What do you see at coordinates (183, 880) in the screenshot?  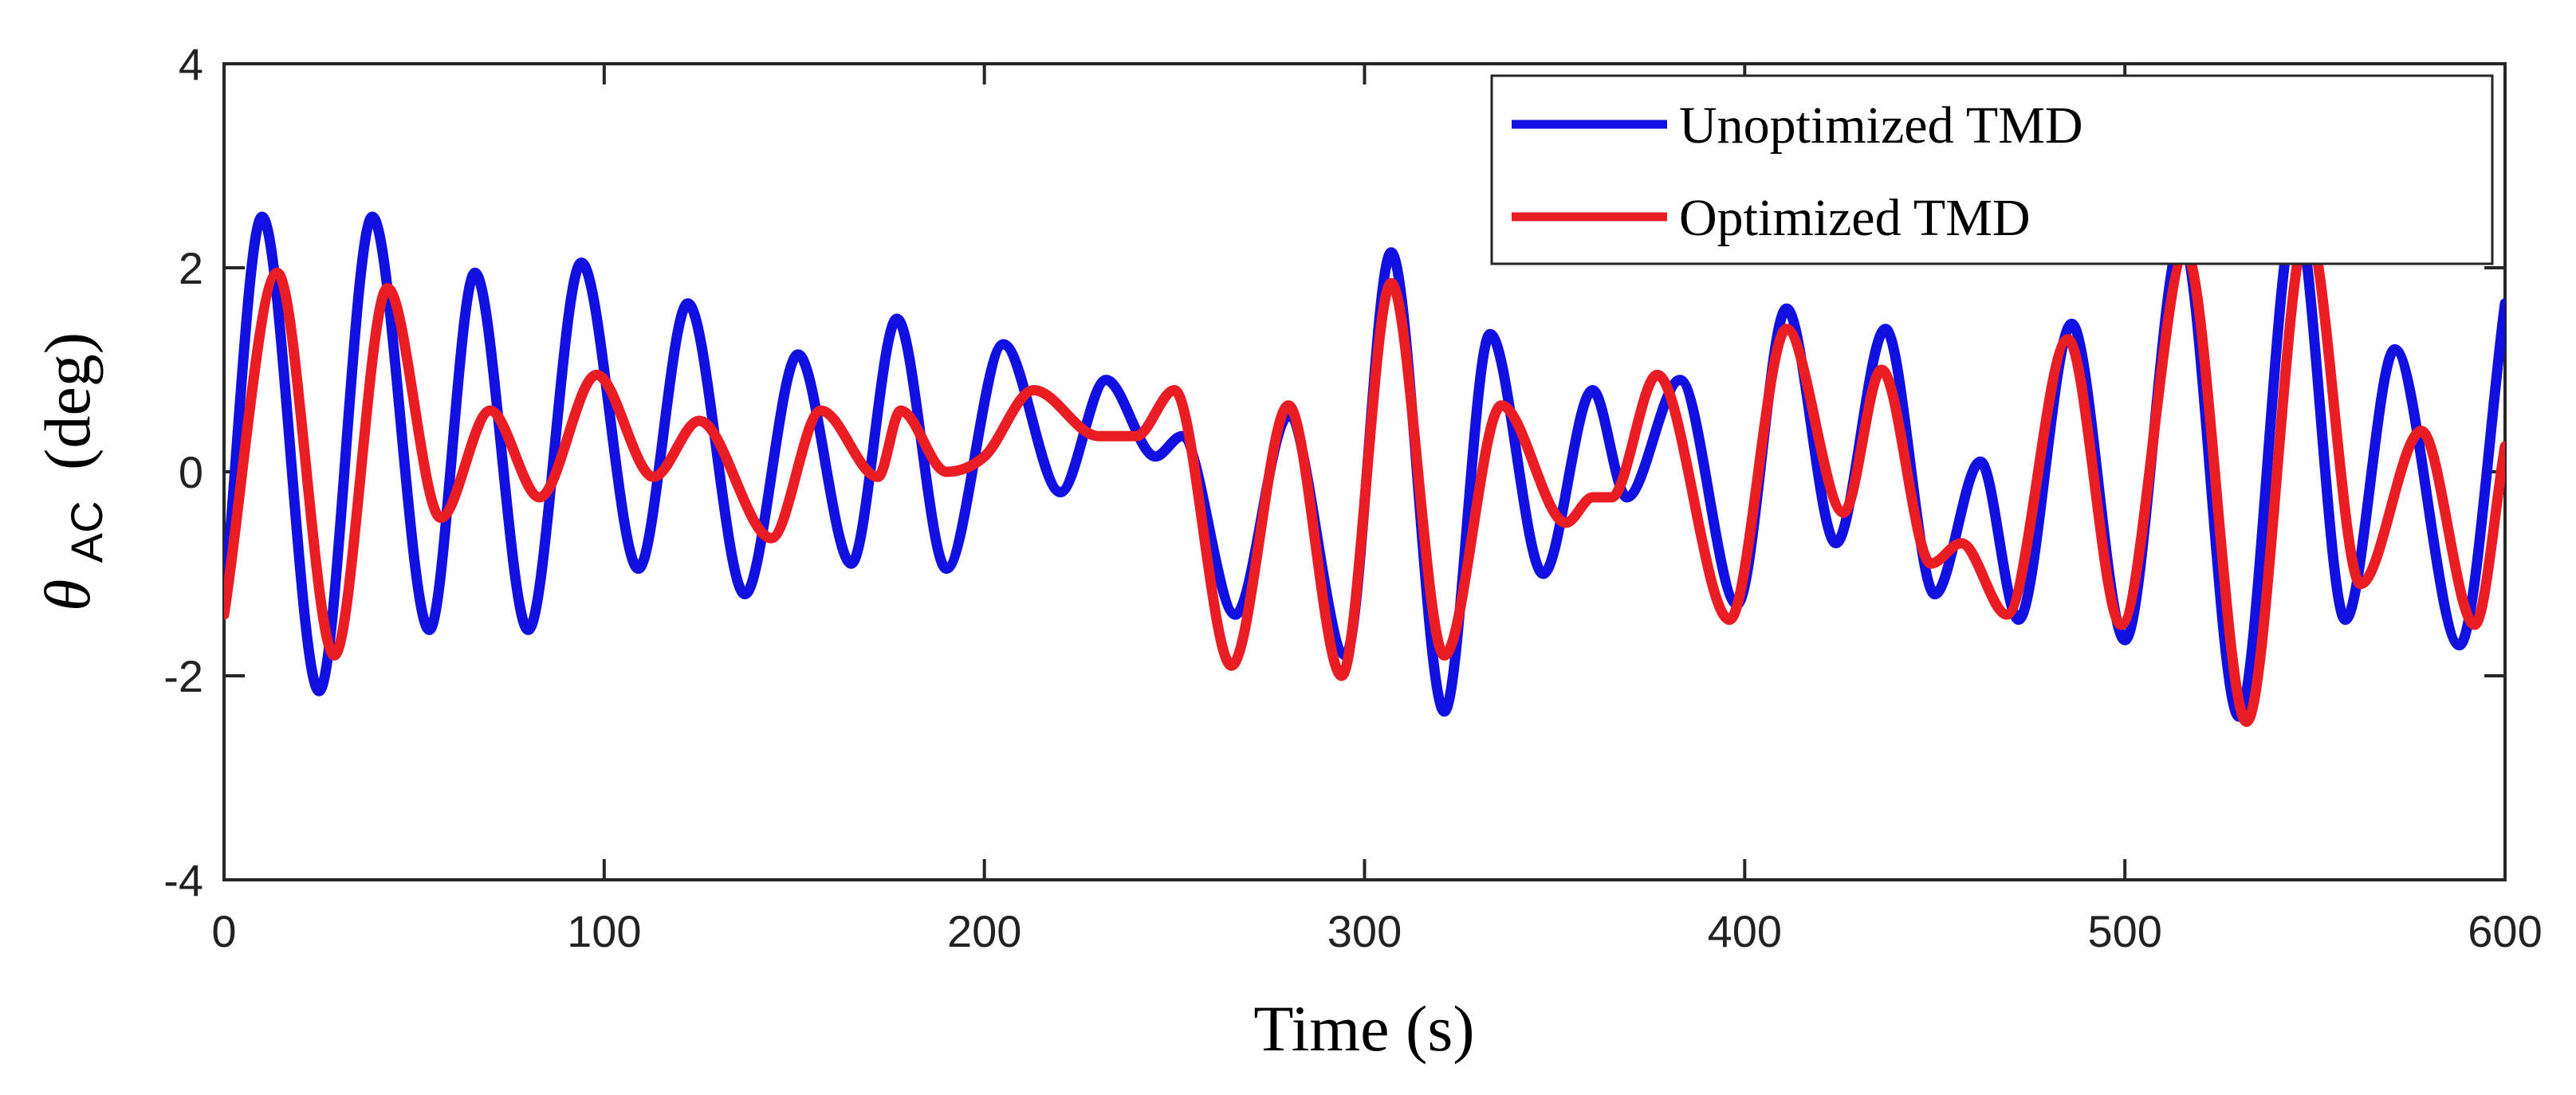 I see `y-tick-label: -4` at bounding box center [183, 880].